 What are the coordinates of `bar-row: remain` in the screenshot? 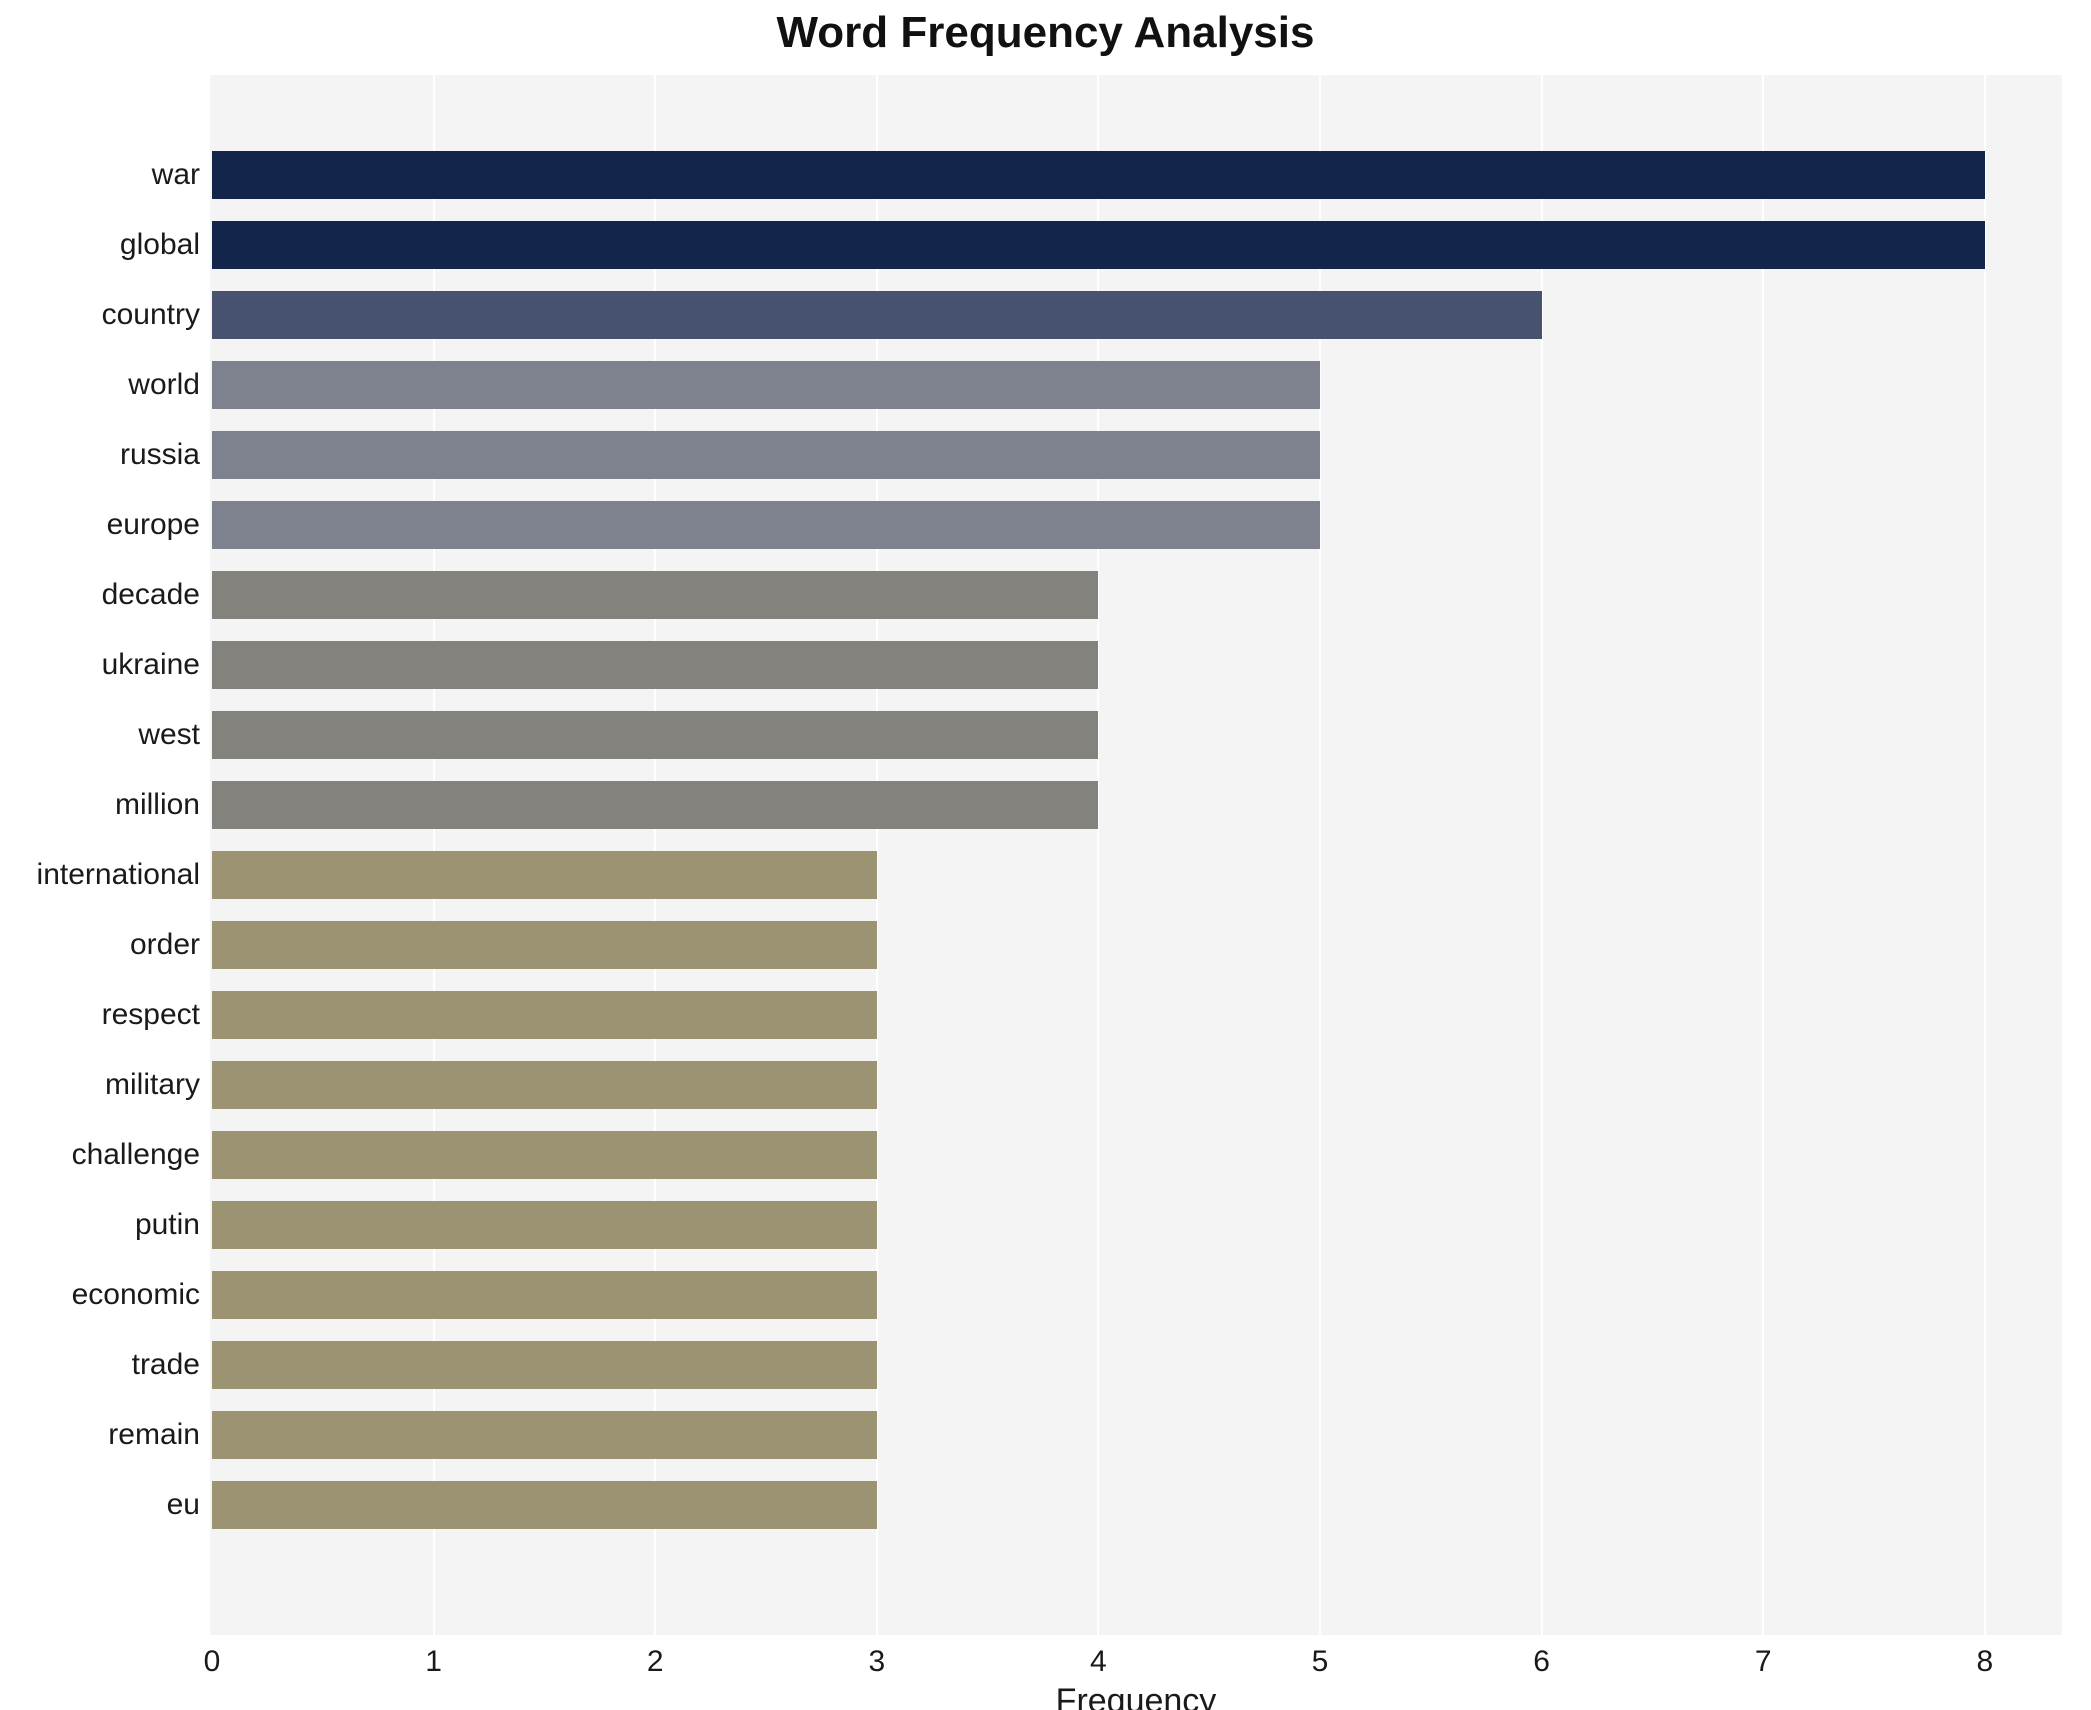 It's located at (1045, 1435).